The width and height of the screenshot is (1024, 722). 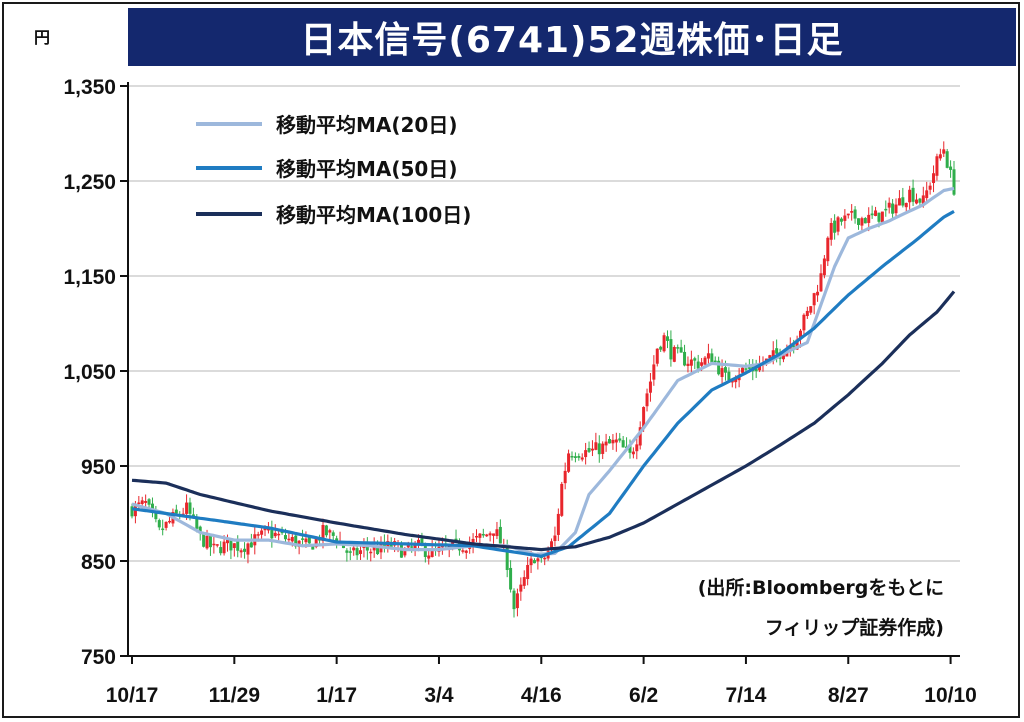 I want to click on y-unit-label: 円, so click(x=42, y=37).